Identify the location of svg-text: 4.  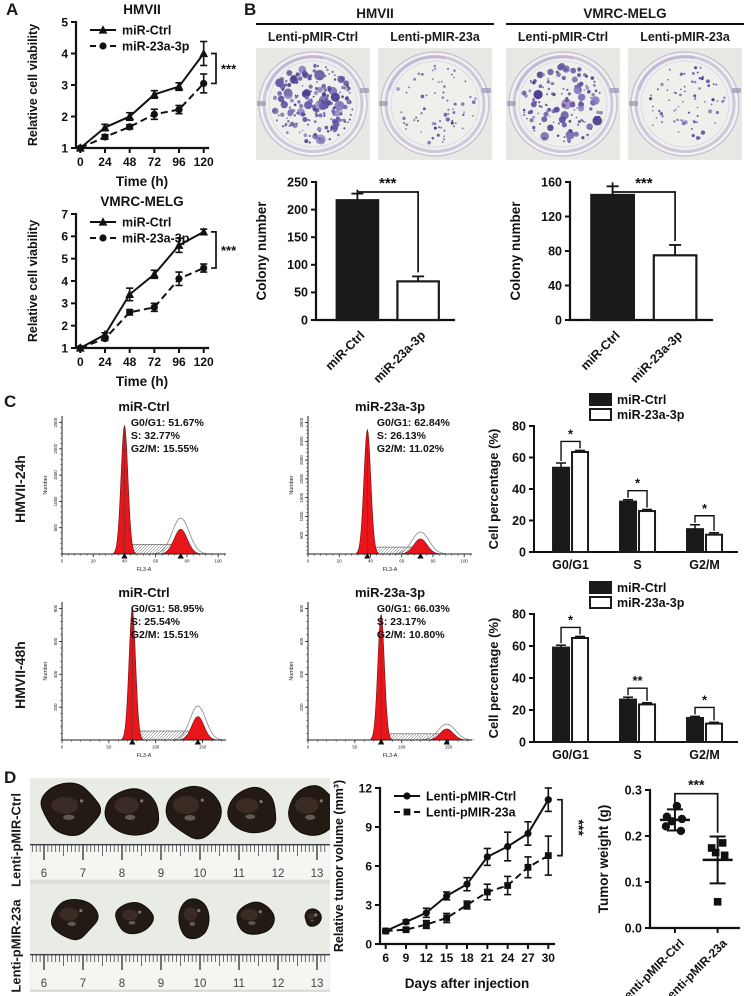
(64, 281).